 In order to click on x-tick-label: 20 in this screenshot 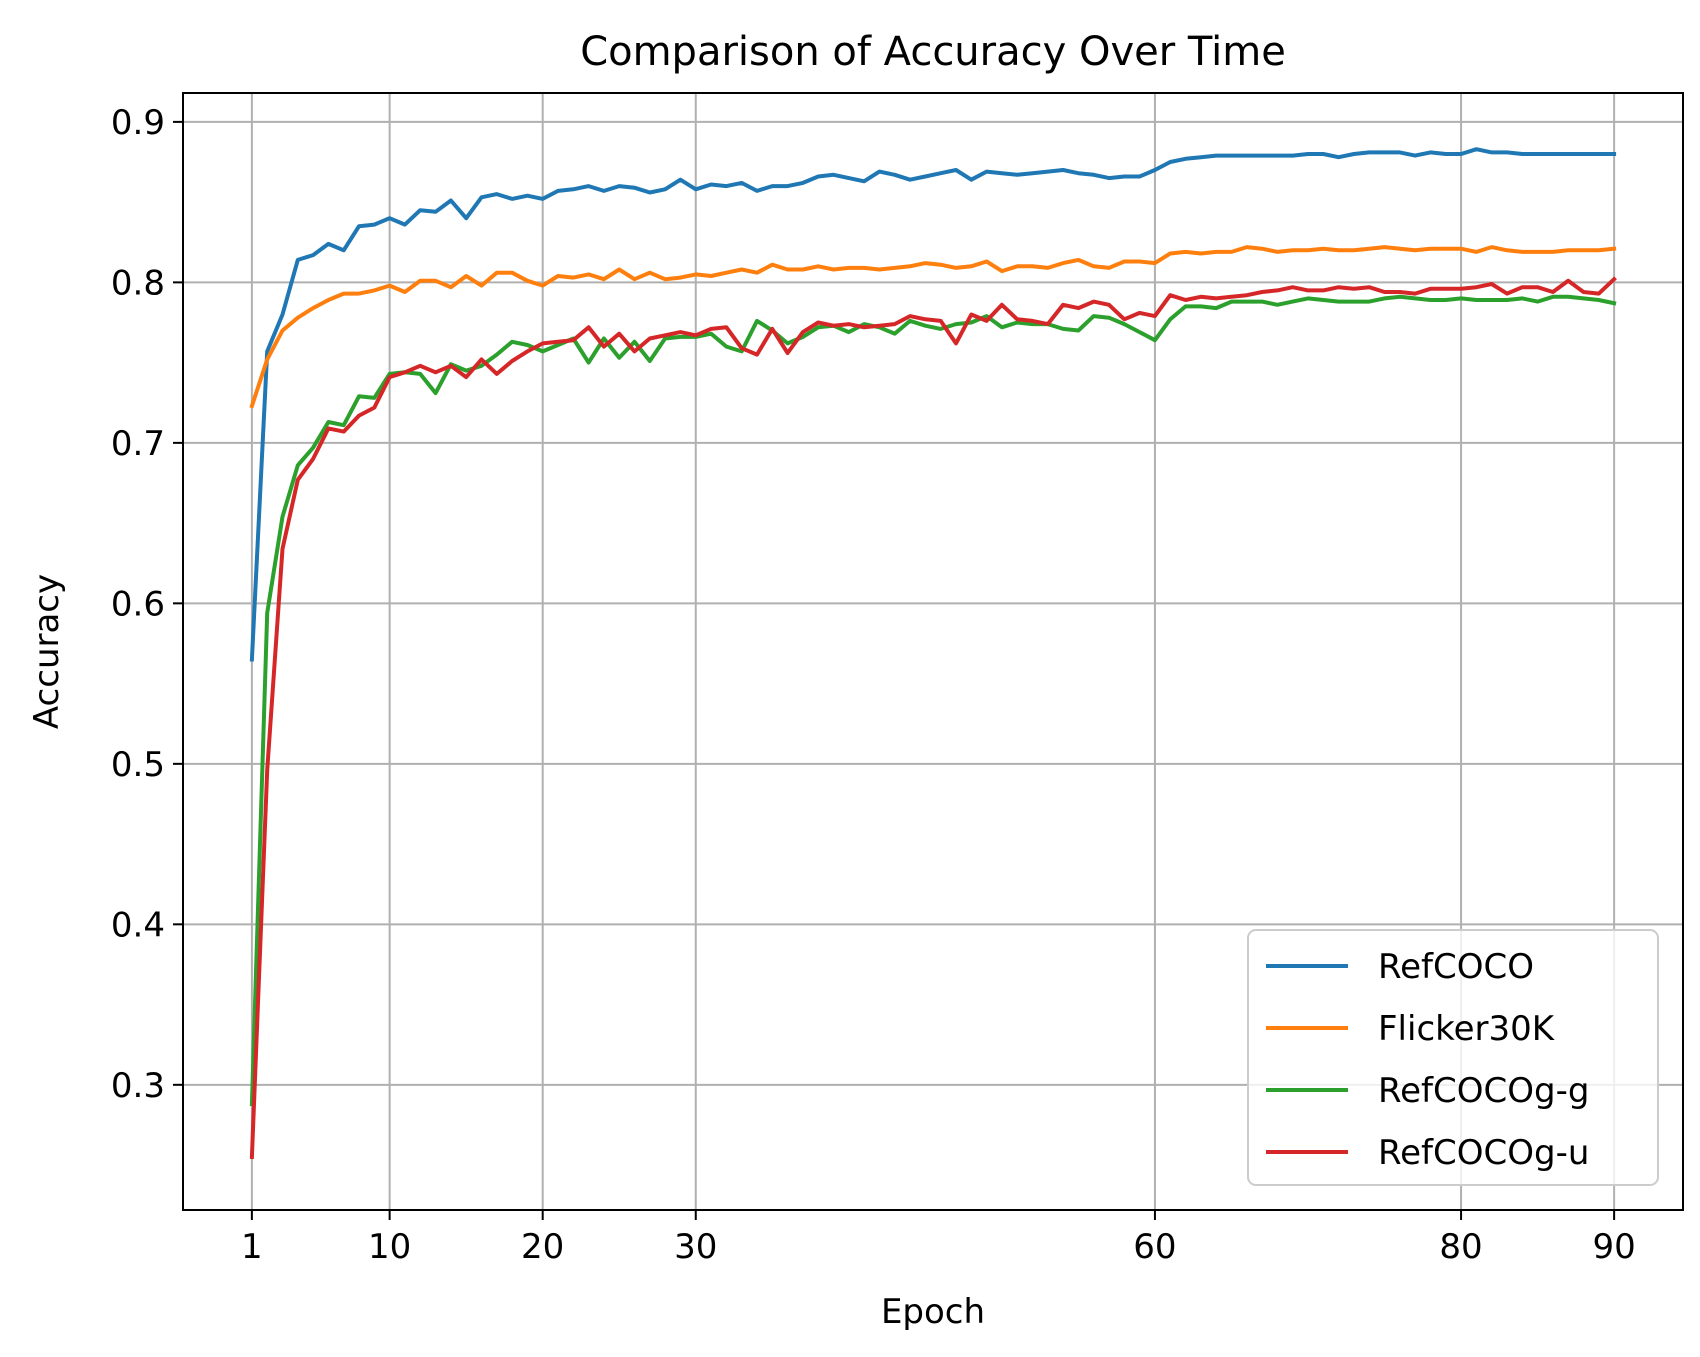, I will do `click(542, 1247)`.